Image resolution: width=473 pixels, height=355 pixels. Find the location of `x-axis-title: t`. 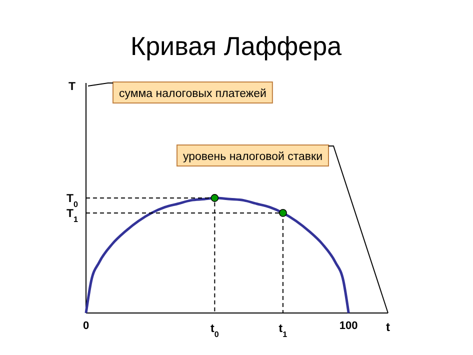

x-axis-title: t is located at coordinates (388, 327).